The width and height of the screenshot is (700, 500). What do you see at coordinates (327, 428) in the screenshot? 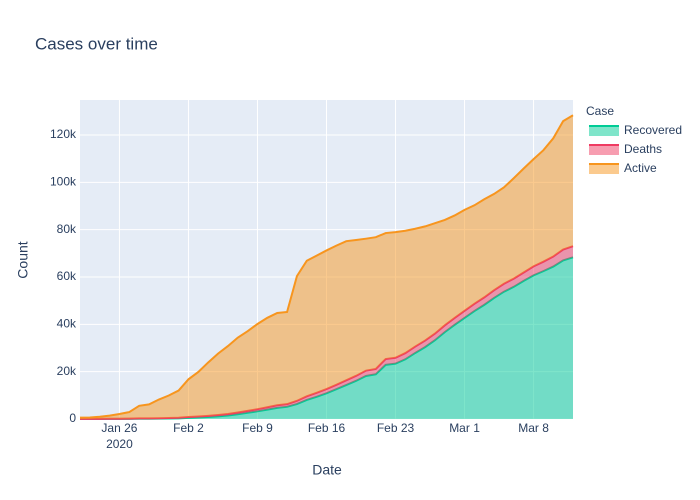
I see `x-tick-label: Feb 16` at bounding box center [327, 428].